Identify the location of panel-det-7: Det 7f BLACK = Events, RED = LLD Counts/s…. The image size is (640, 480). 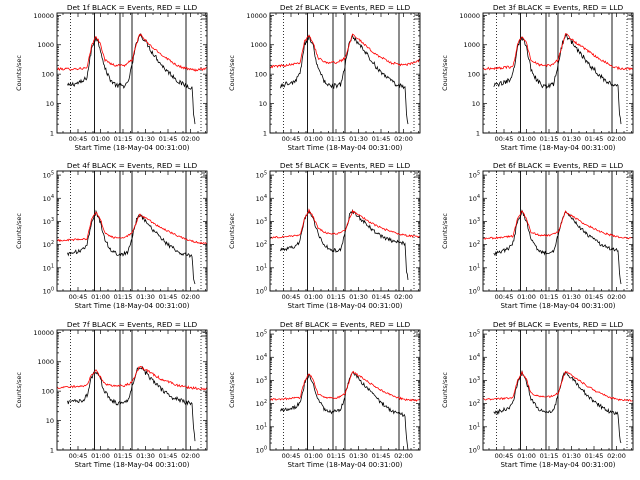
(111, 394).